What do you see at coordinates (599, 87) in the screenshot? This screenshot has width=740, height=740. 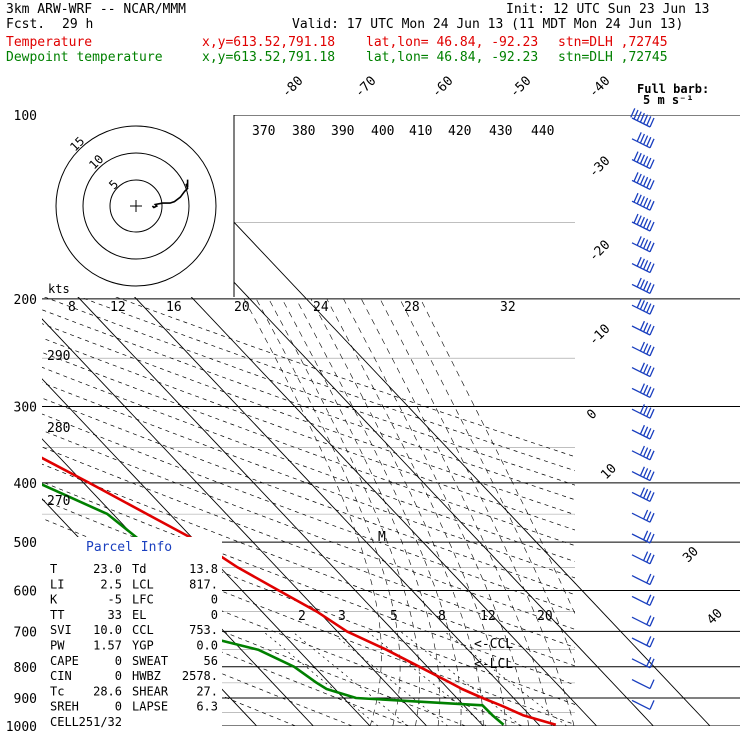 I see `isotherm-tick-label: -40` at bounding box center [599, 87].